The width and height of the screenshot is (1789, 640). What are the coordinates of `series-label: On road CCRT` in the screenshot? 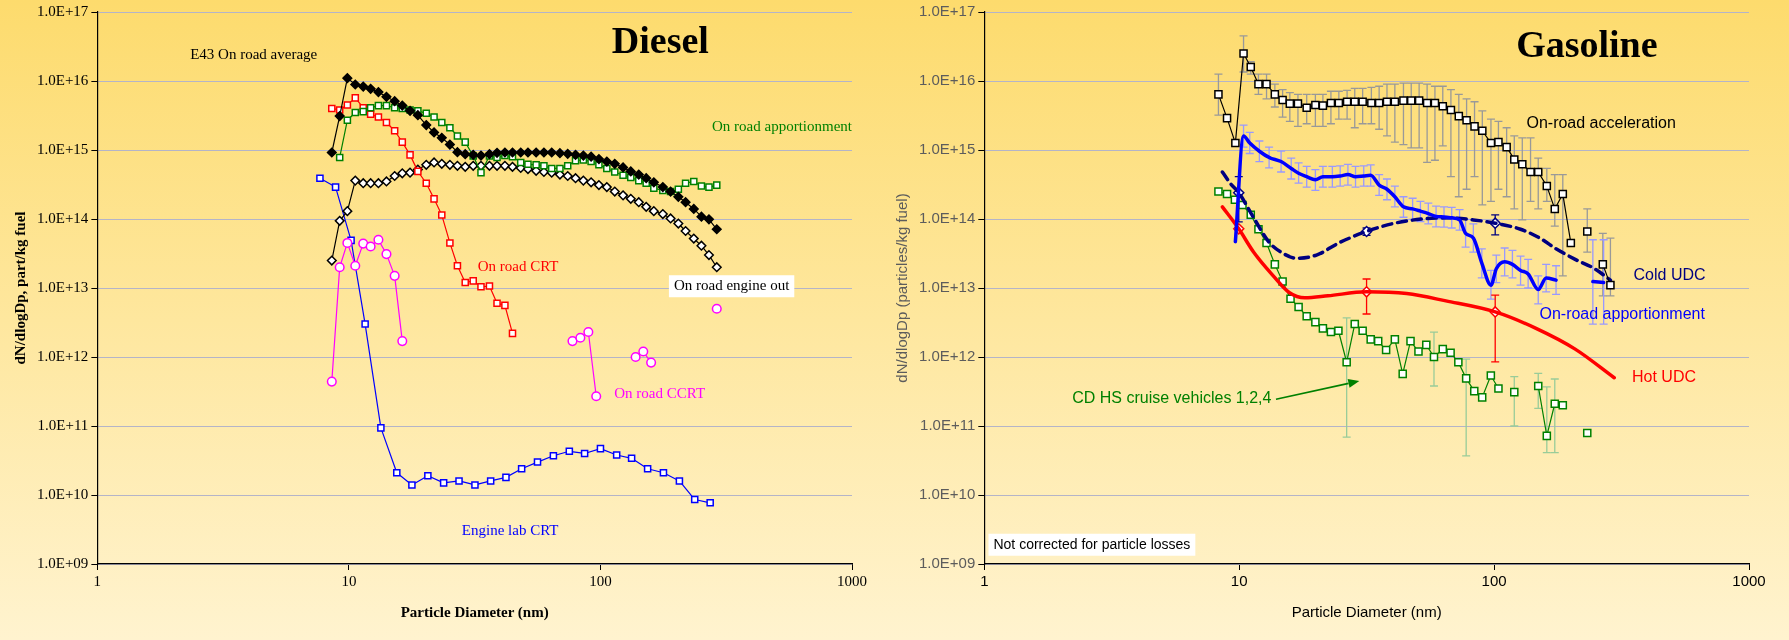 It's located at (660, 392).